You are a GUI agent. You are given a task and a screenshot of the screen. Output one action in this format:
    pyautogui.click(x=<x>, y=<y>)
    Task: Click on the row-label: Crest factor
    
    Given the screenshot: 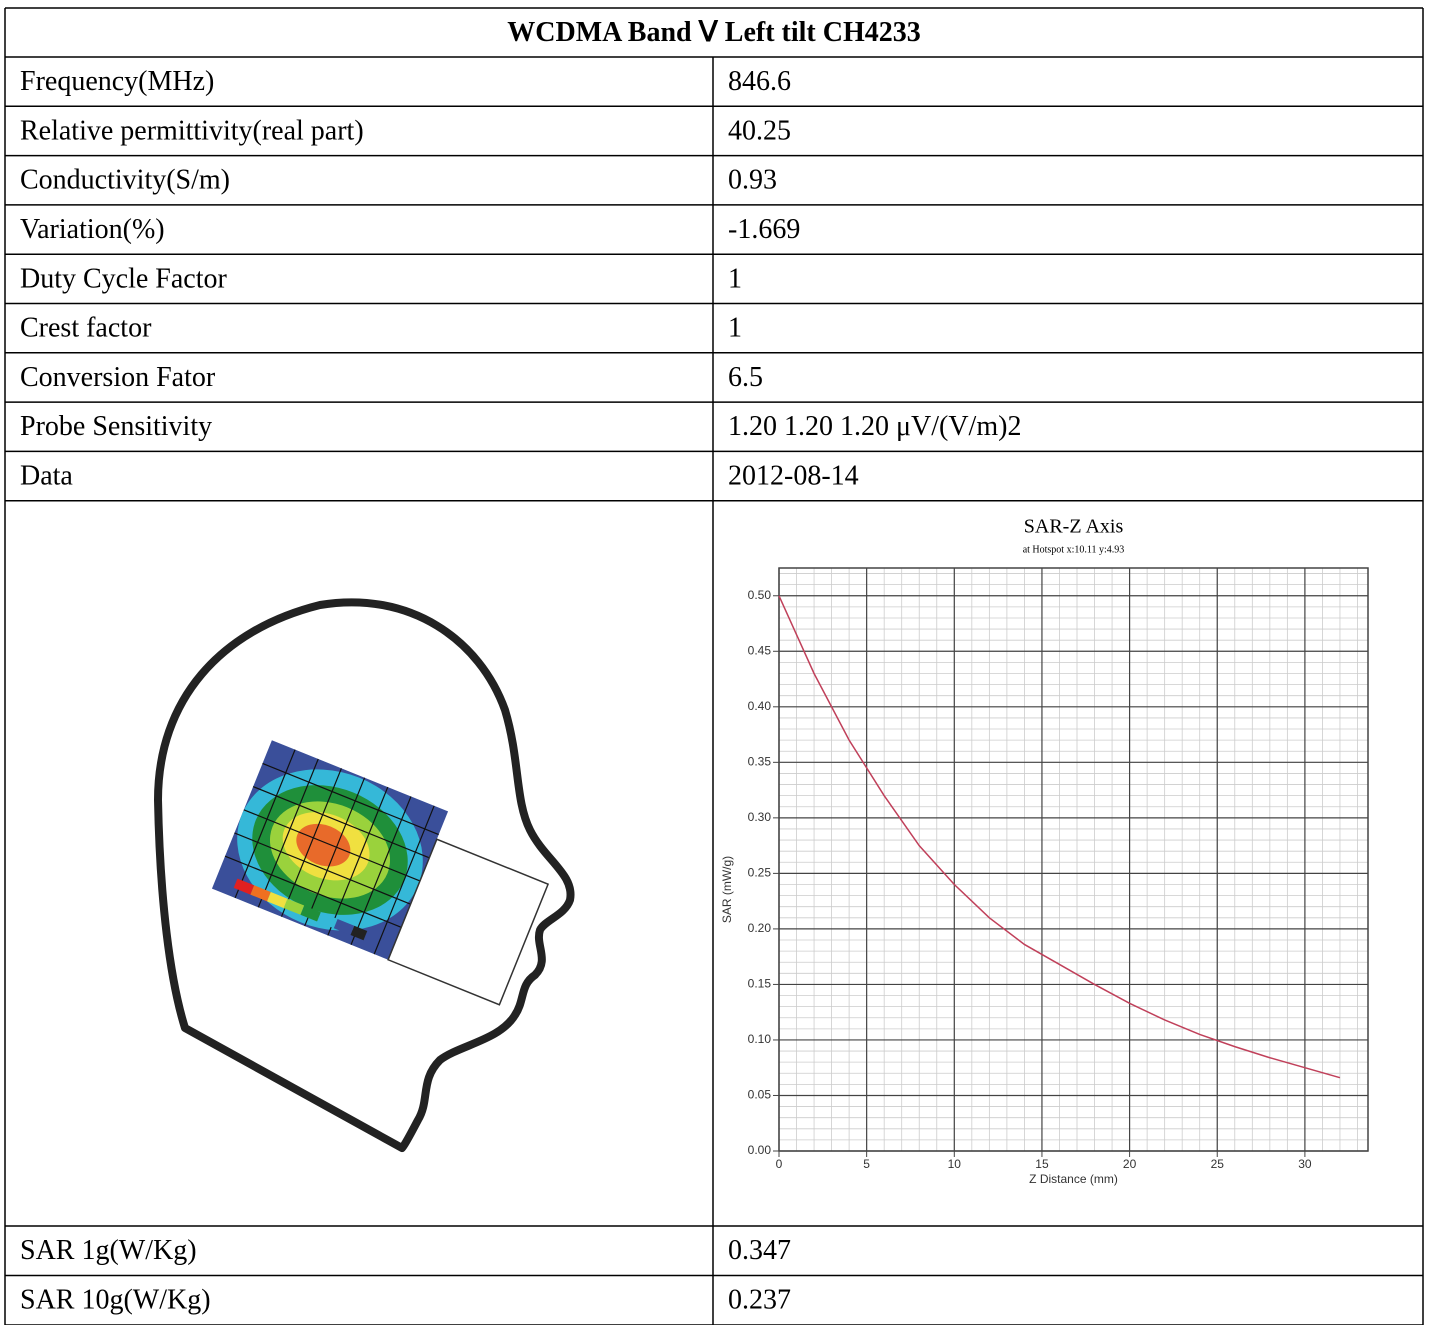 What is the action you would take?
    pyautogui.click(x=86, y=328)
    